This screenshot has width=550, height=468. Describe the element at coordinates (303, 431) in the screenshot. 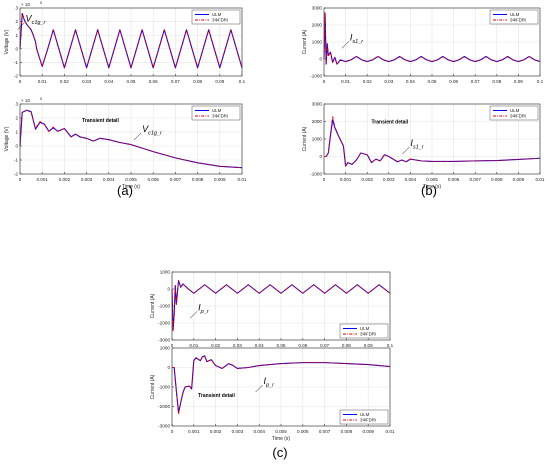

I see `x-tick-label: 0.006` at that location.